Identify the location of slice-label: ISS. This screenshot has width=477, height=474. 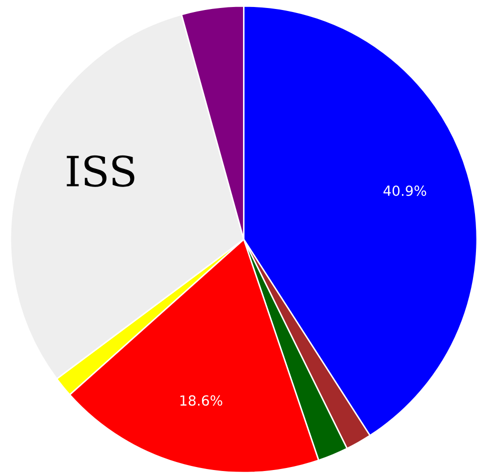
(100, 171).